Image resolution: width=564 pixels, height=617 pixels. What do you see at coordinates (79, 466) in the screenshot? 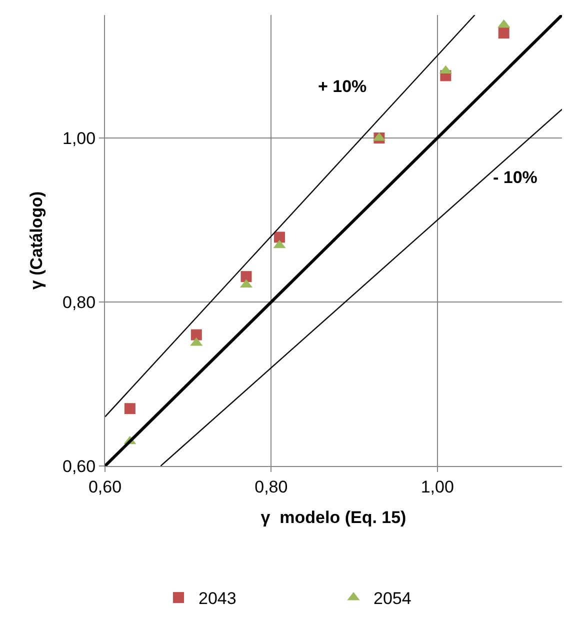
I see `y-tick-label: 0,60` at bounding box center [79, 466].